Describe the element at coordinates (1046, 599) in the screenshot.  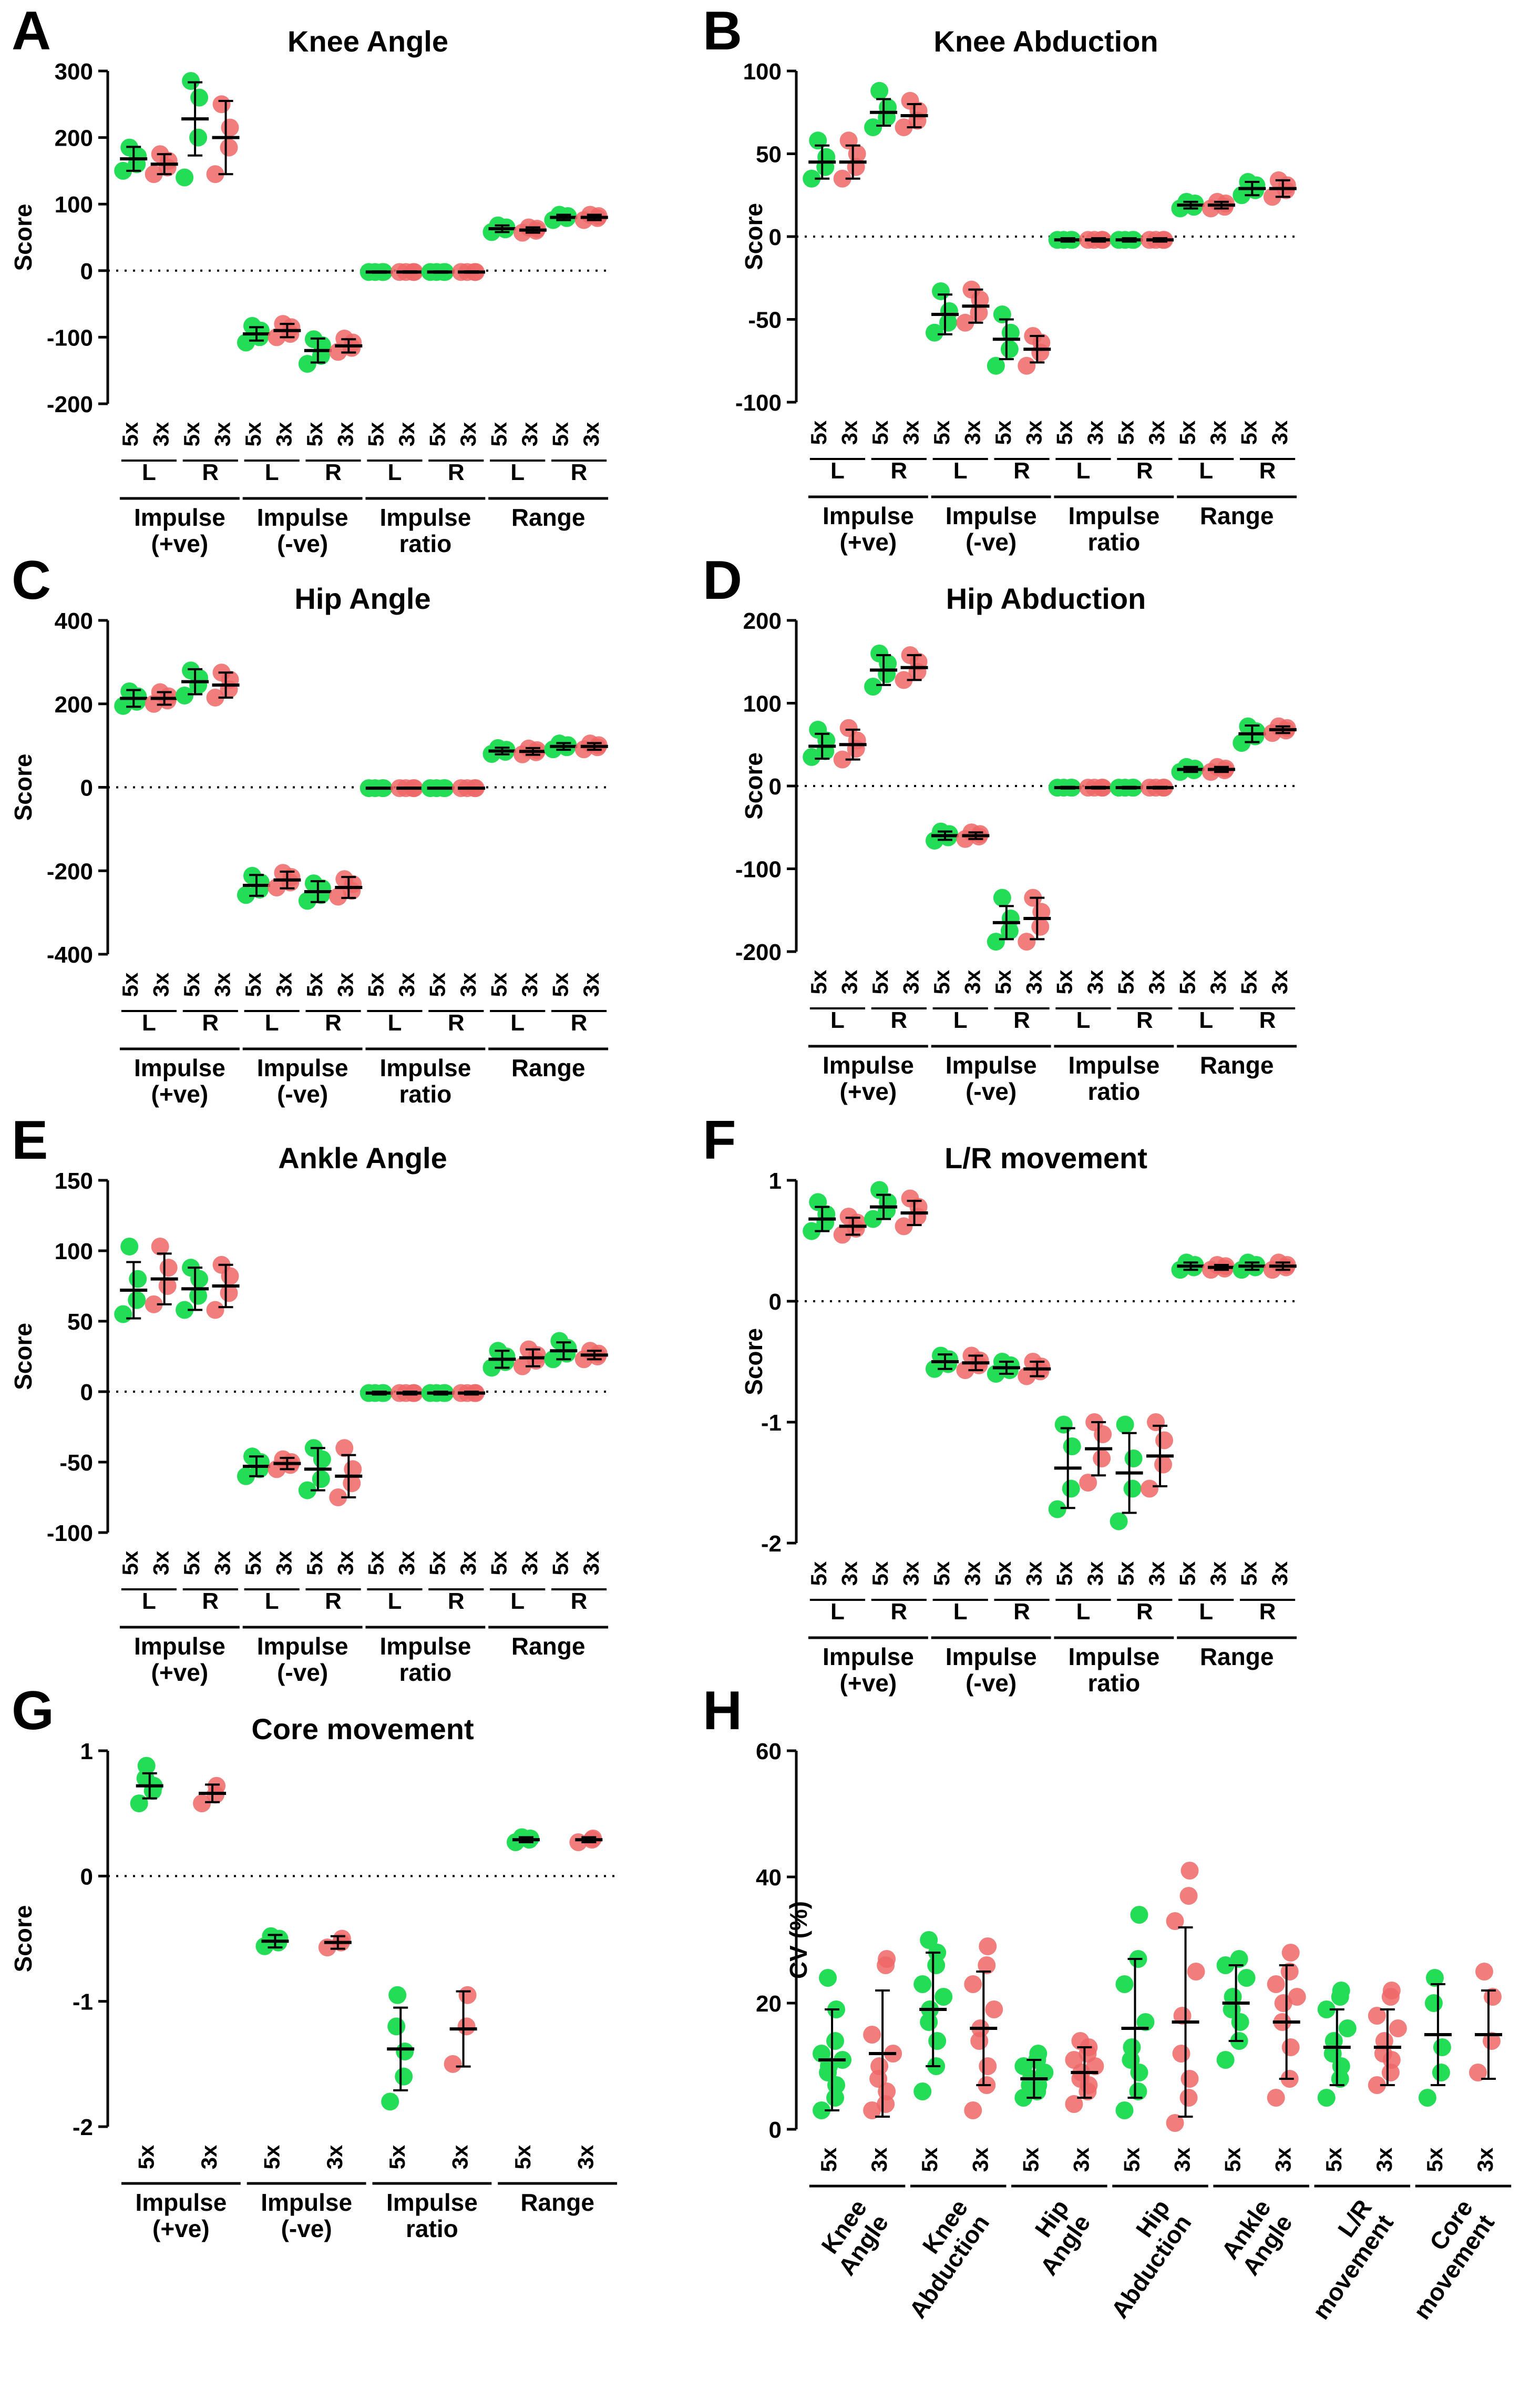
I see `chart-title: Hip Abduction` at that location.